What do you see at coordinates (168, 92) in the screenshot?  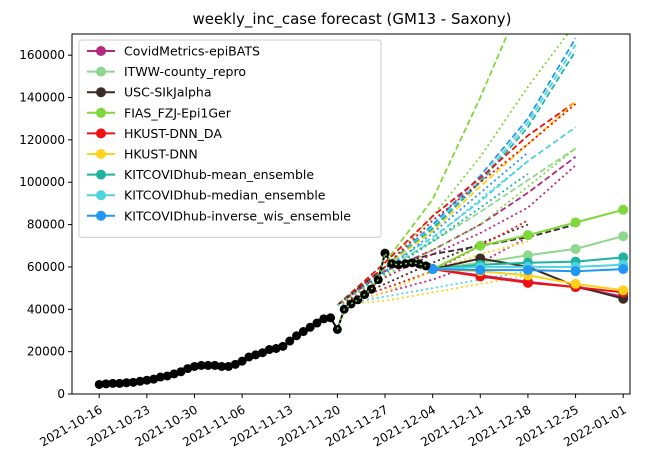 I see `legend-label-2: USC-SIkJalpha` at bounding box center [168, 92].